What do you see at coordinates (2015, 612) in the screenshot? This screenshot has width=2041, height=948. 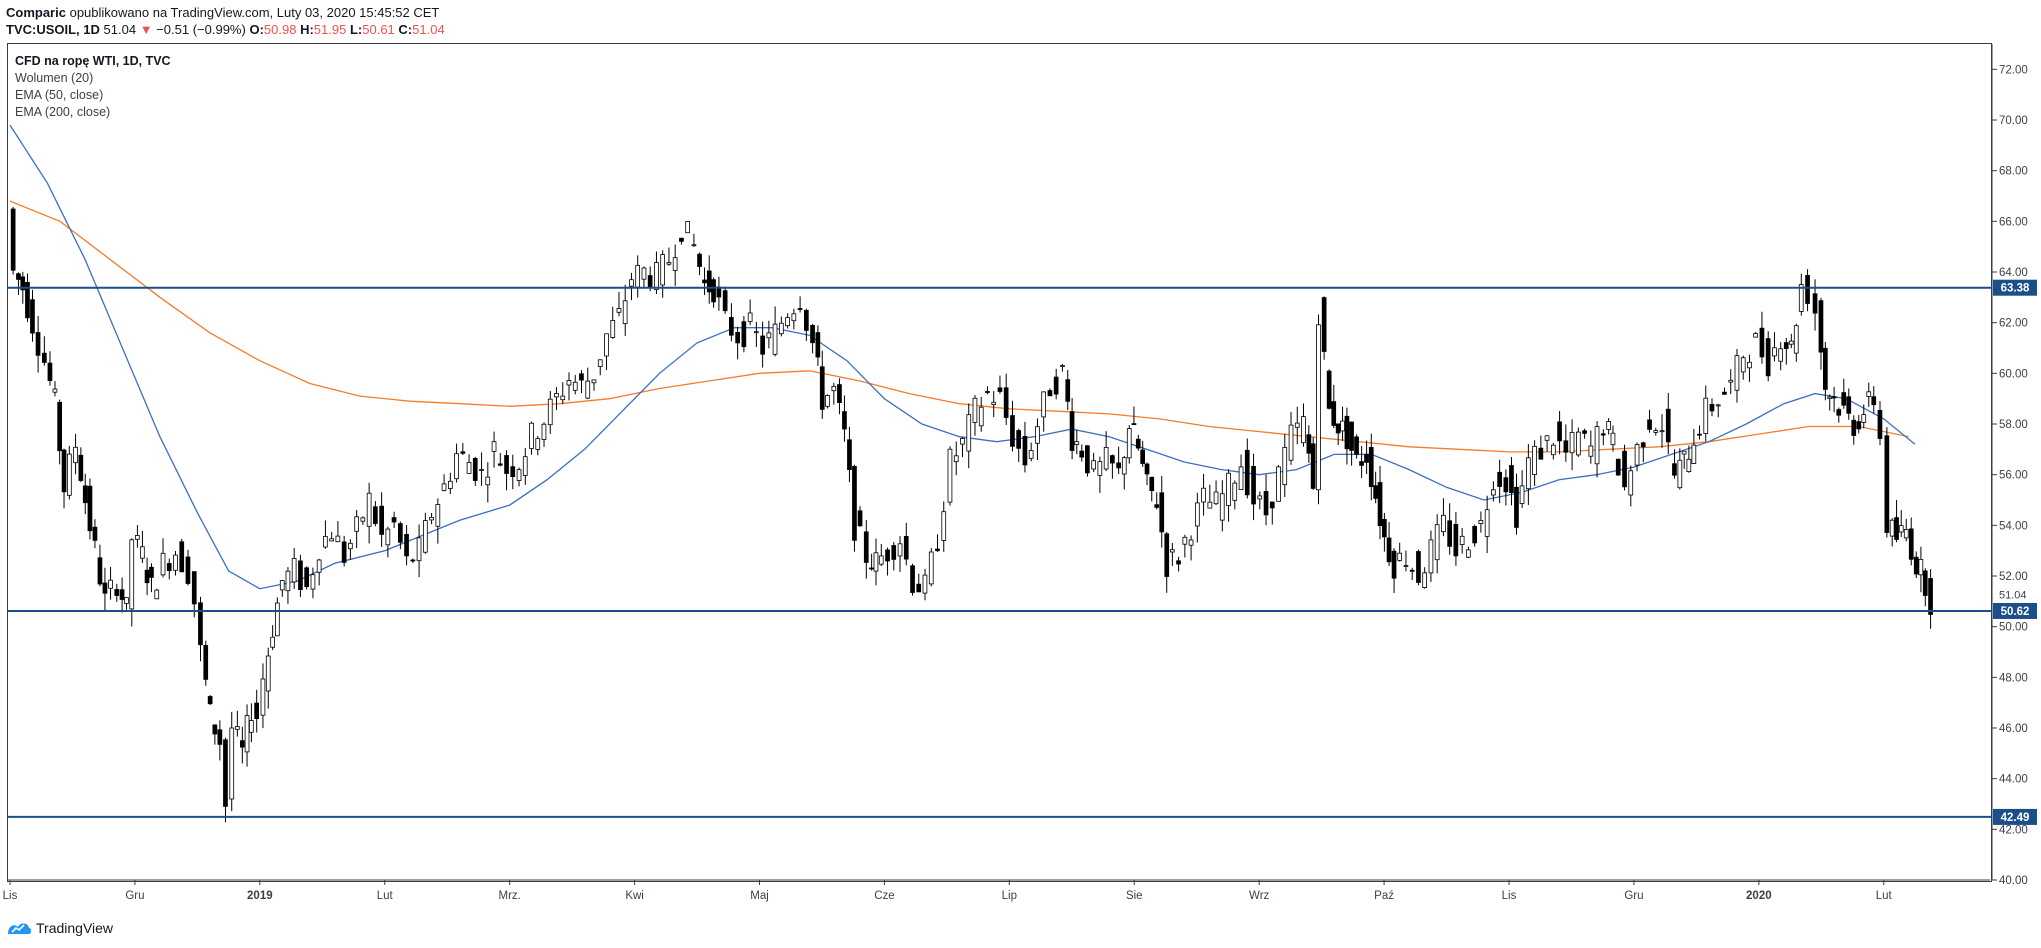 I see `level-badge-label: 50.62` at bounding box center [2015, 612].